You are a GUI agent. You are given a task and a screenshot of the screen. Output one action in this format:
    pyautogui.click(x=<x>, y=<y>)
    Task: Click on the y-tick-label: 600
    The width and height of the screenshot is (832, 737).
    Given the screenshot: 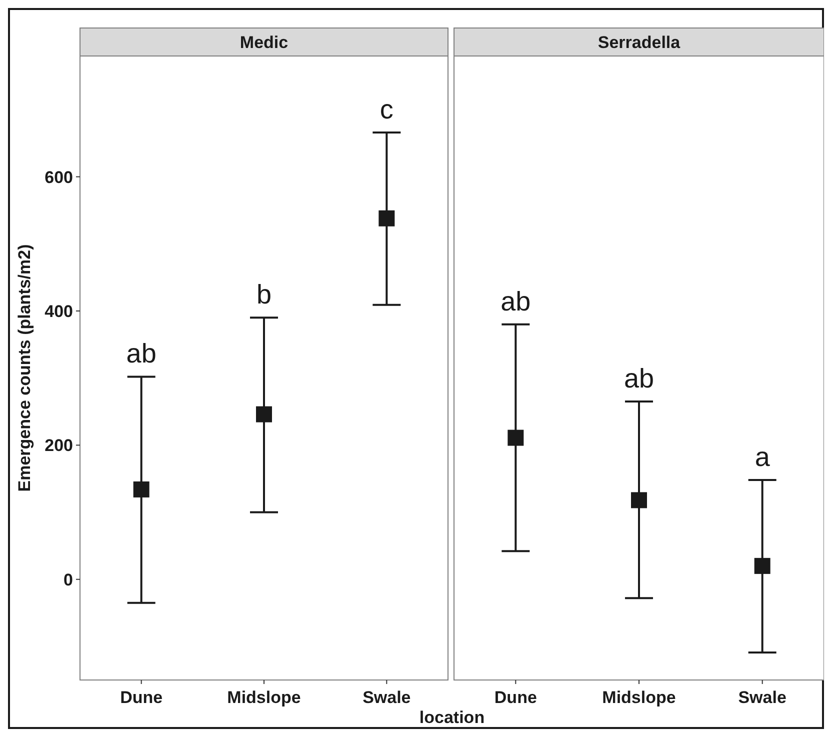 What is the action you would take?
    pyautogui.click(x=58, y=177)
    